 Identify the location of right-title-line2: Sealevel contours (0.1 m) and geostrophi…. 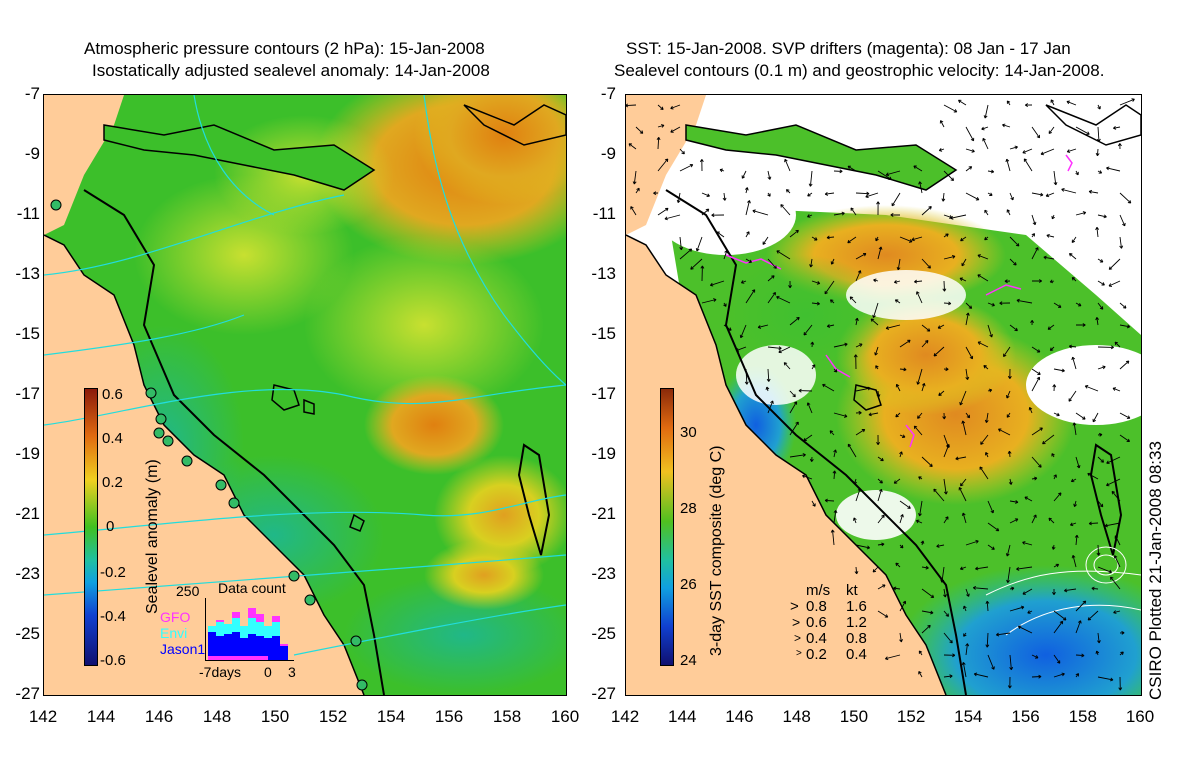
(859, 70).